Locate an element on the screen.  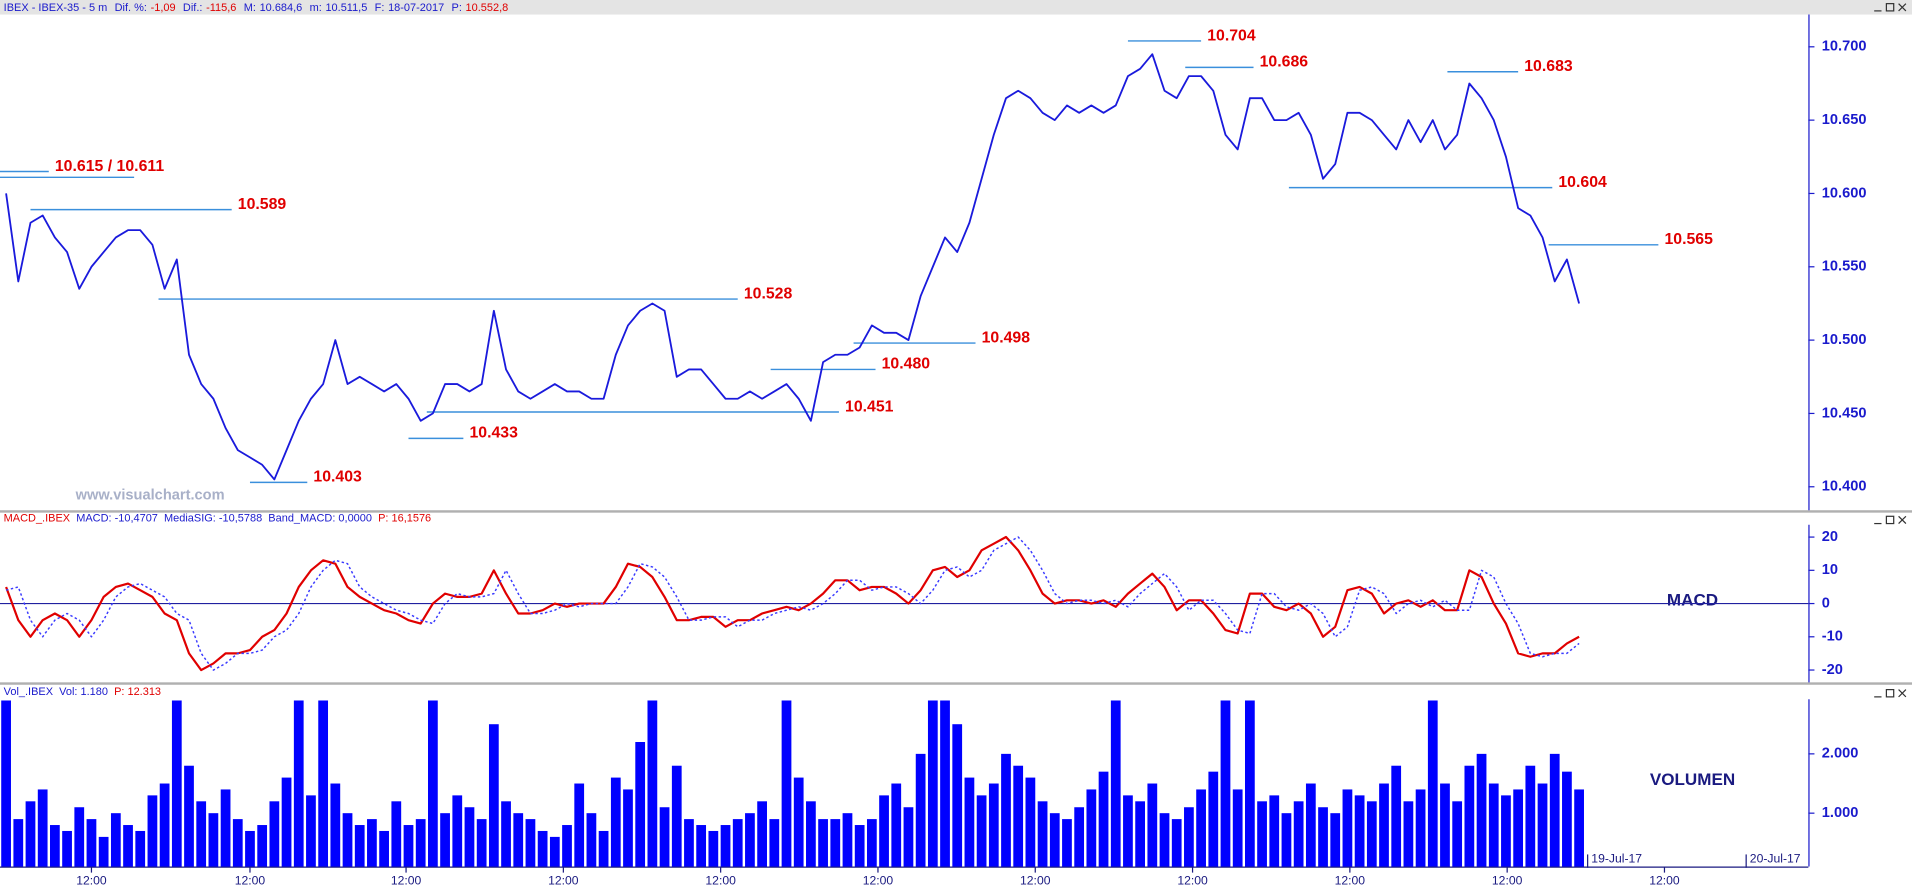
watermark: www.visualchart.com is located at coordinates (150, 496).